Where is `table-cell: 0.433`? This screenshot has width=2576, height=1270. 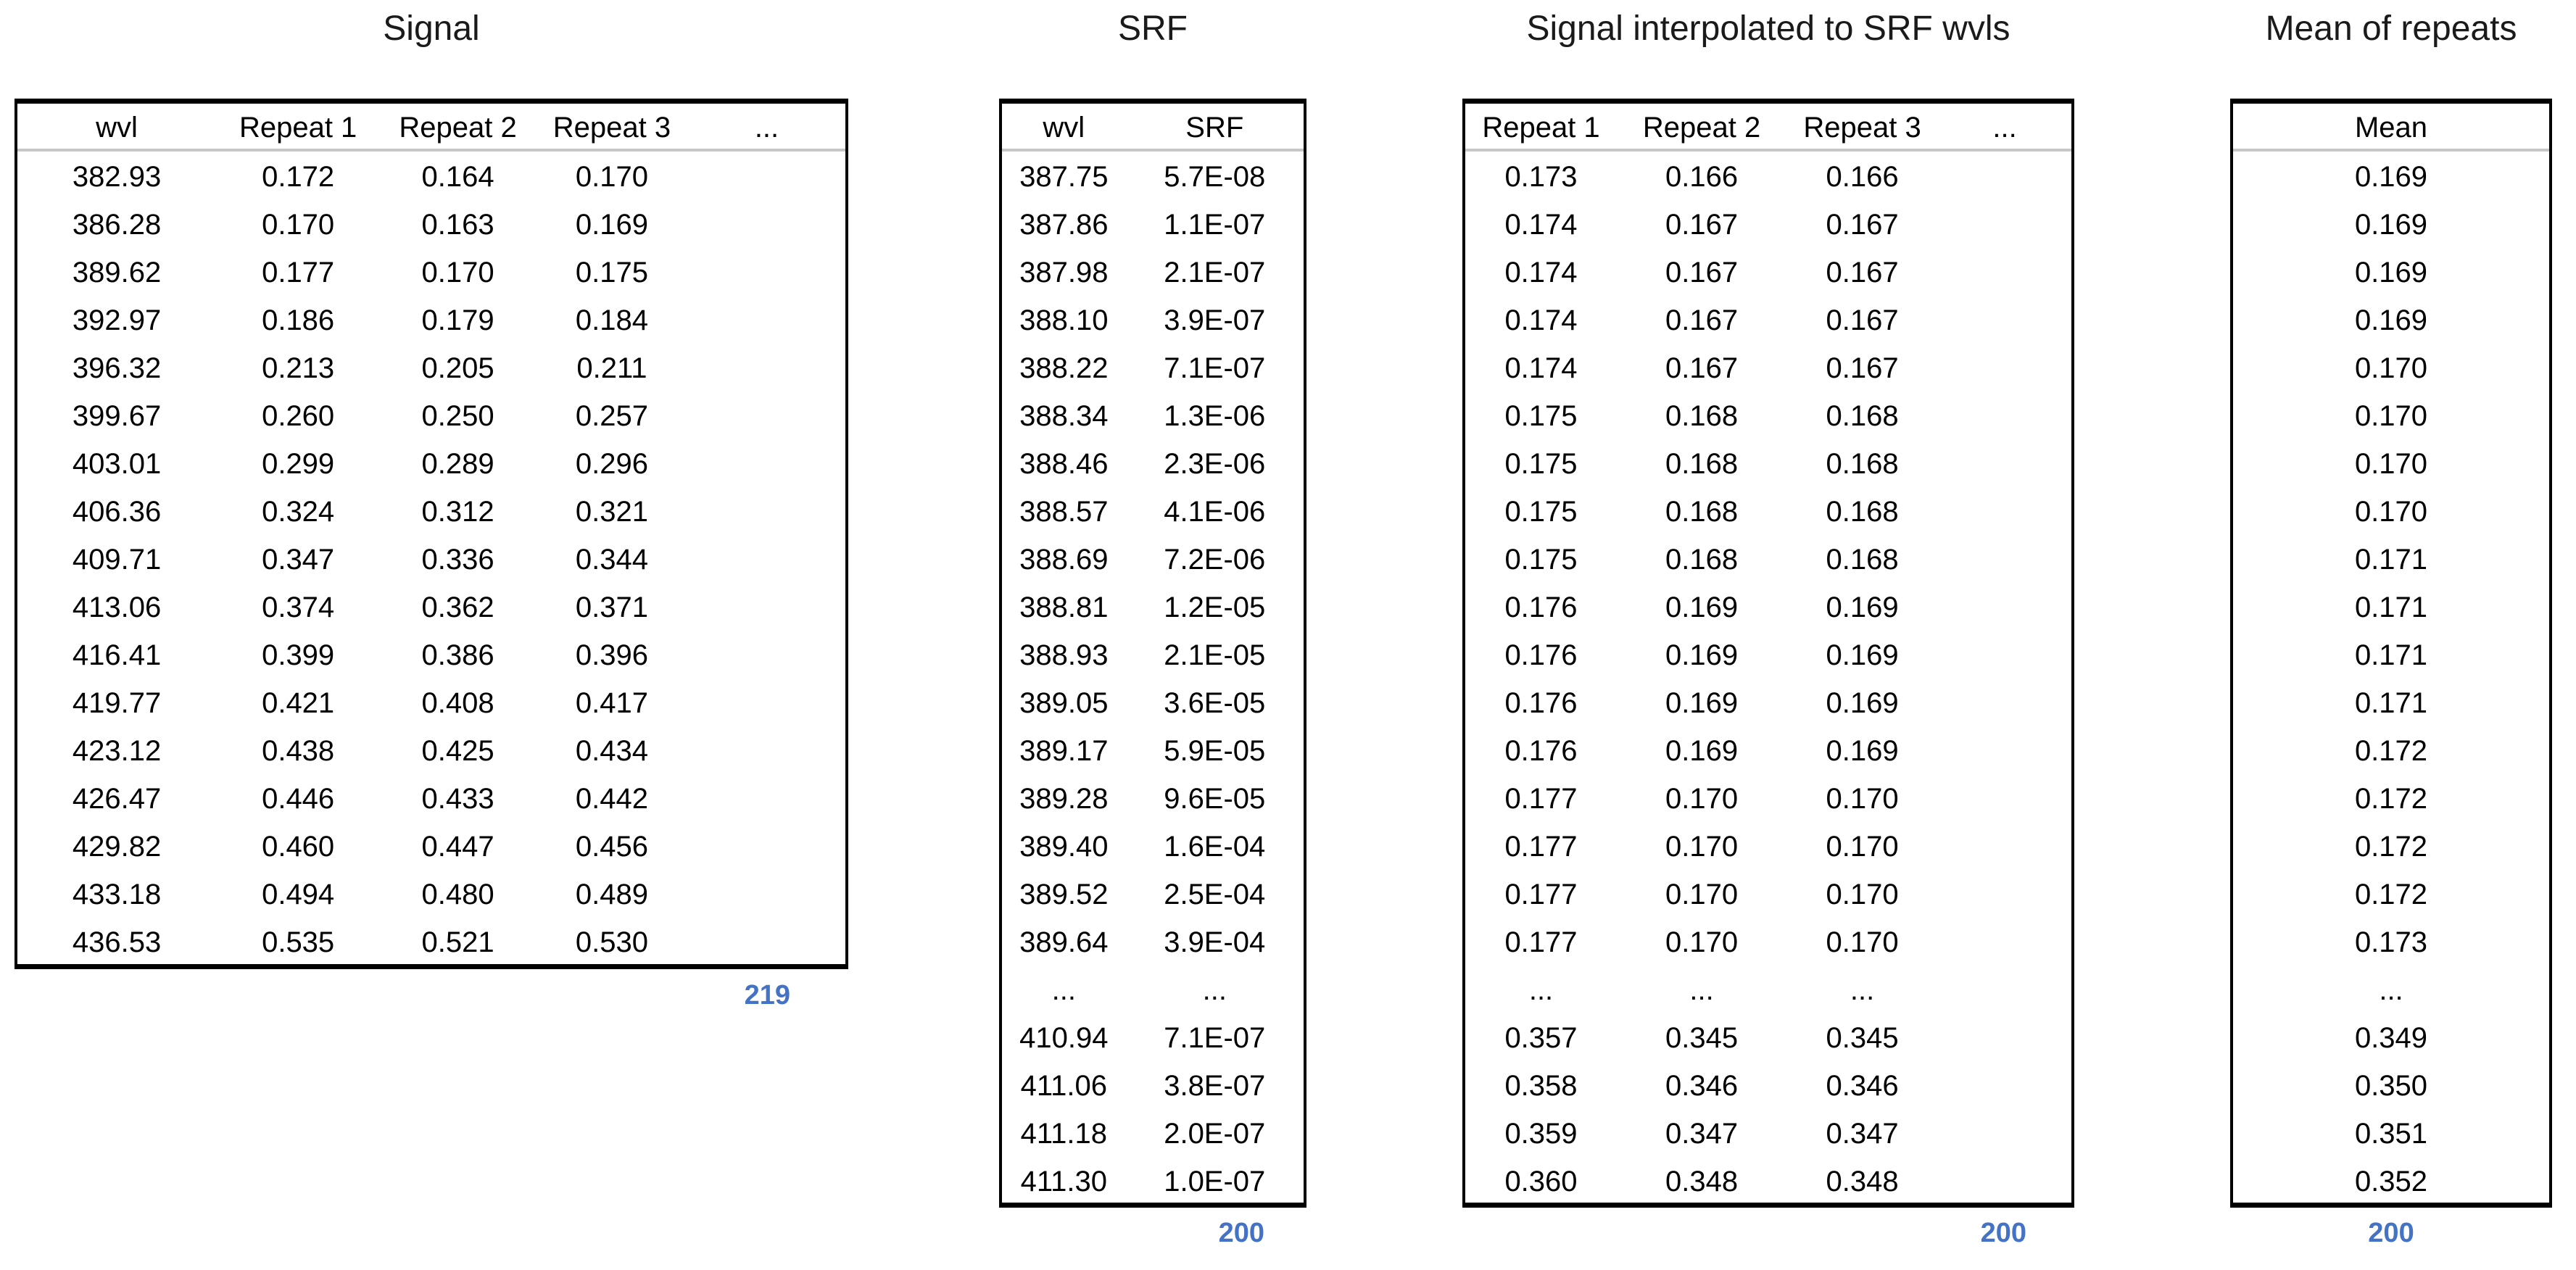 table-cell: 0.433 is located at coordinates (458, 799).